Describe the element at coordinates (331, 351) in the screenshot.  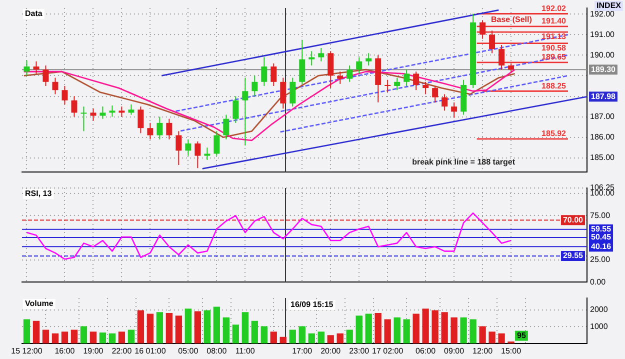
I see `x-tick-label: 20:00` at that location.